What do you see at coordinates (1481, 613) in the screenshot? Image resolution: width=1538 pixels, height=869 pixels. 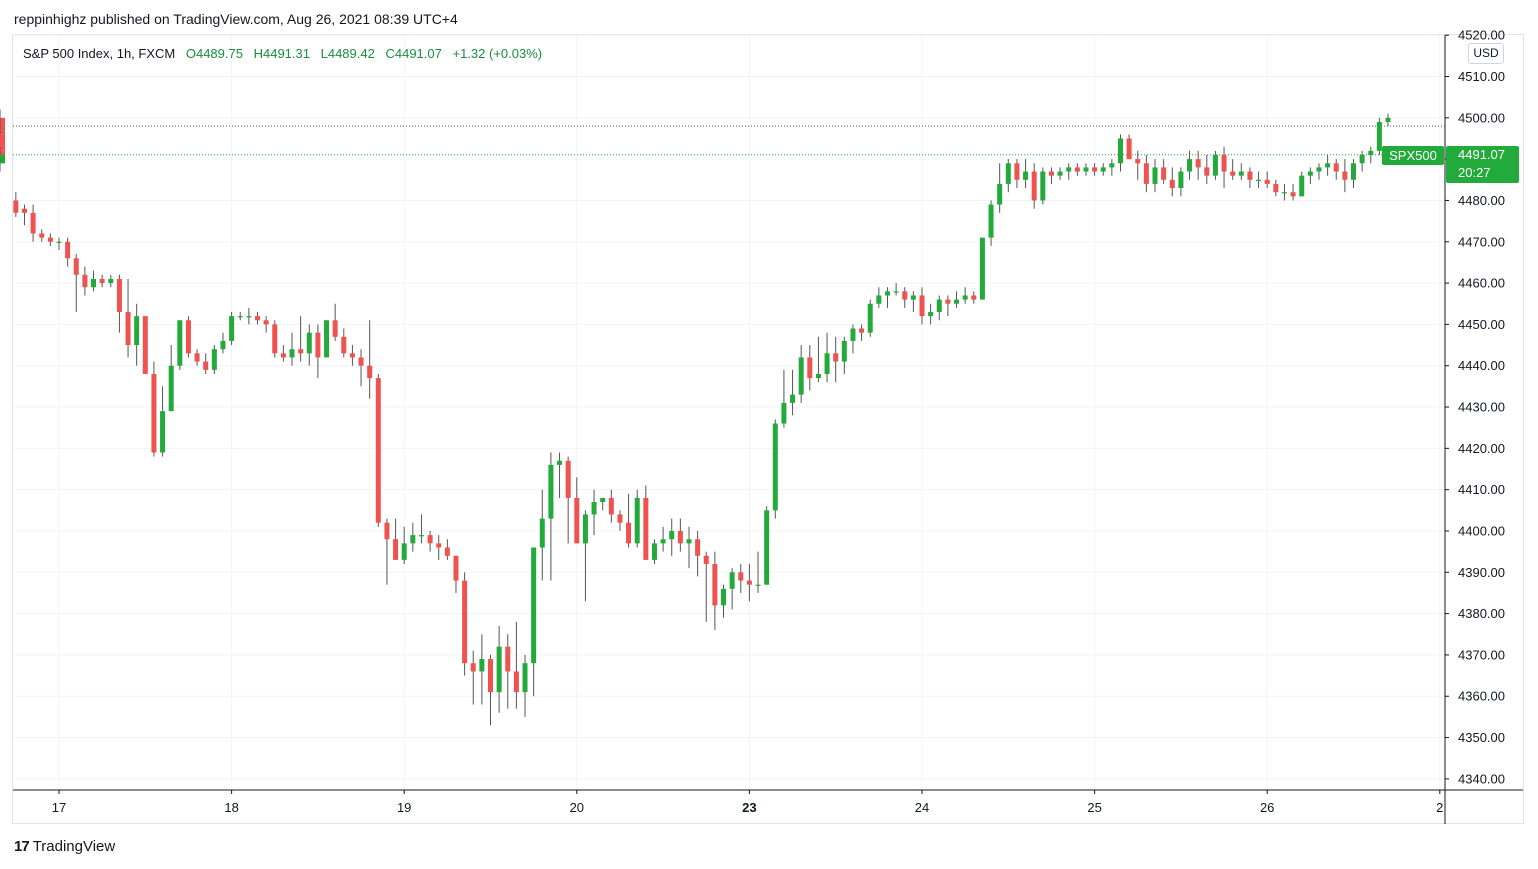 I see `y-tick-label: 4380.00` at bounding box center [1481, 613].